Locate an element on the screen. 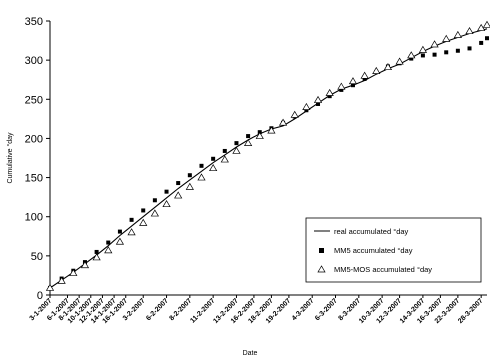  x-tick-label: 28-3-2007 is located at coordinates (471, 311).